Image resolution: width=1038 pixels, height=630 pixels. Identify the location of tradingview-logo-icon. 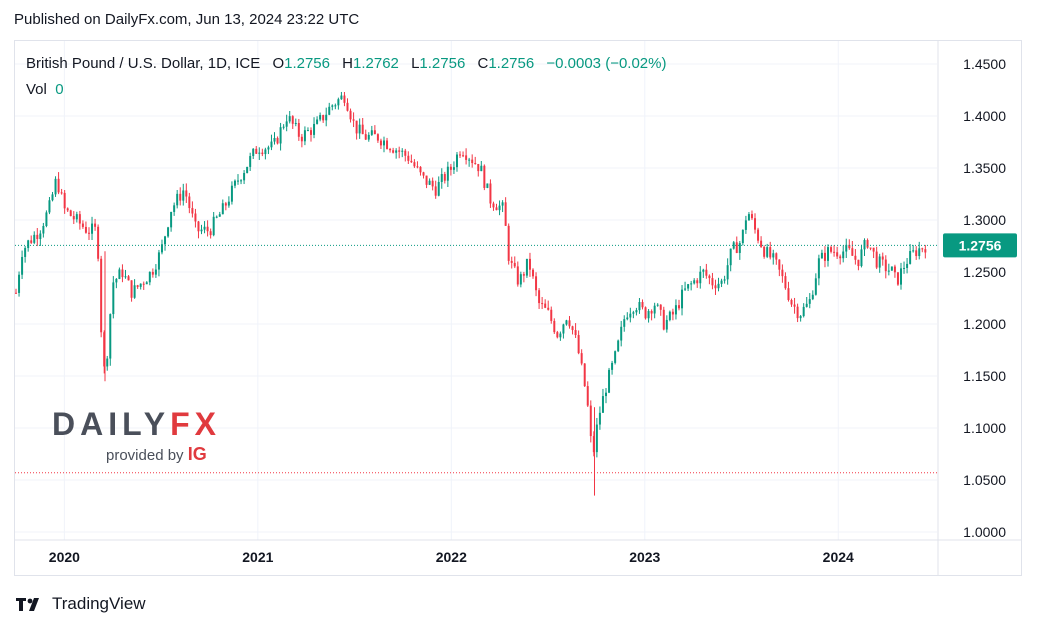
(27, 604).